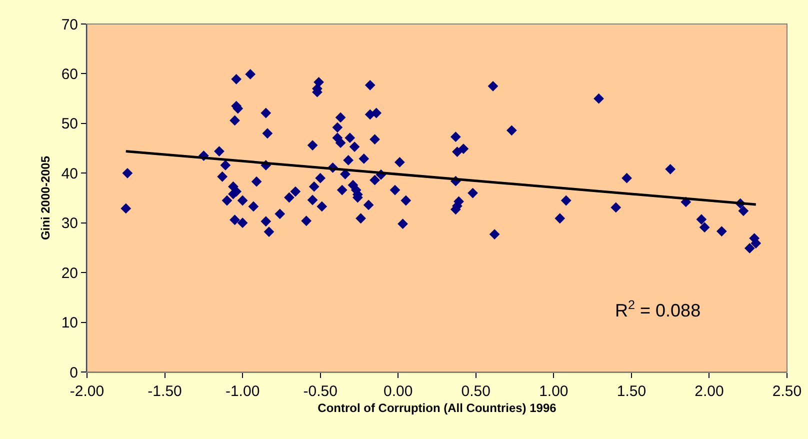 This screenshot has height=439, width=808. What do you see at coordinates (69, 223) in the screenshot?
I see `y-tick-label: 30` at bounding box center [69, 223].